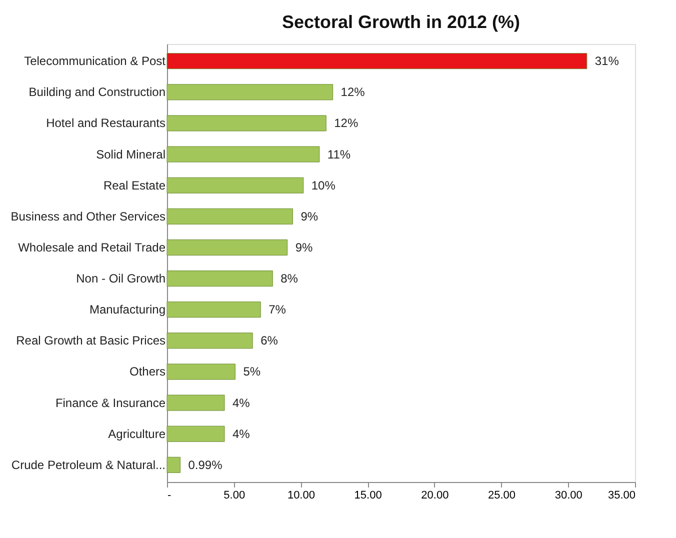 The height and width of the screenshot is (538, 676). Describe the element at coordinates (88, 216) in the screenshot. I see `y-tick-label: Business and Other Services` at that location.